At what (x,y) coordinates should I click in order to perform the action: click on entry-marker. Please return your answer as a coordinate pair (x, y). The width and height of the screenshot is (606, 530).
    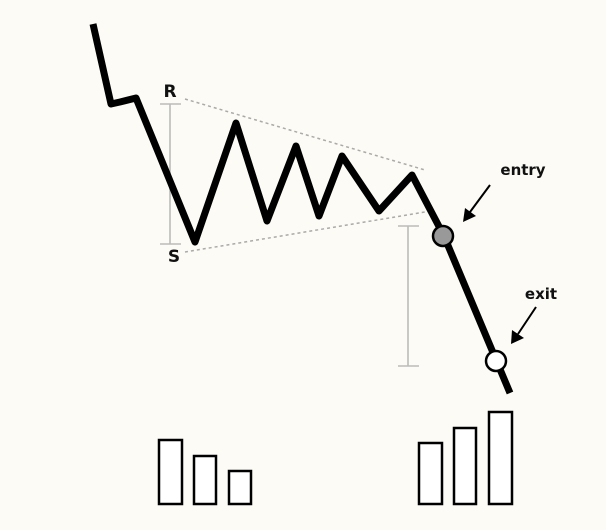
    Looking at the image, I should click on (443, 236).